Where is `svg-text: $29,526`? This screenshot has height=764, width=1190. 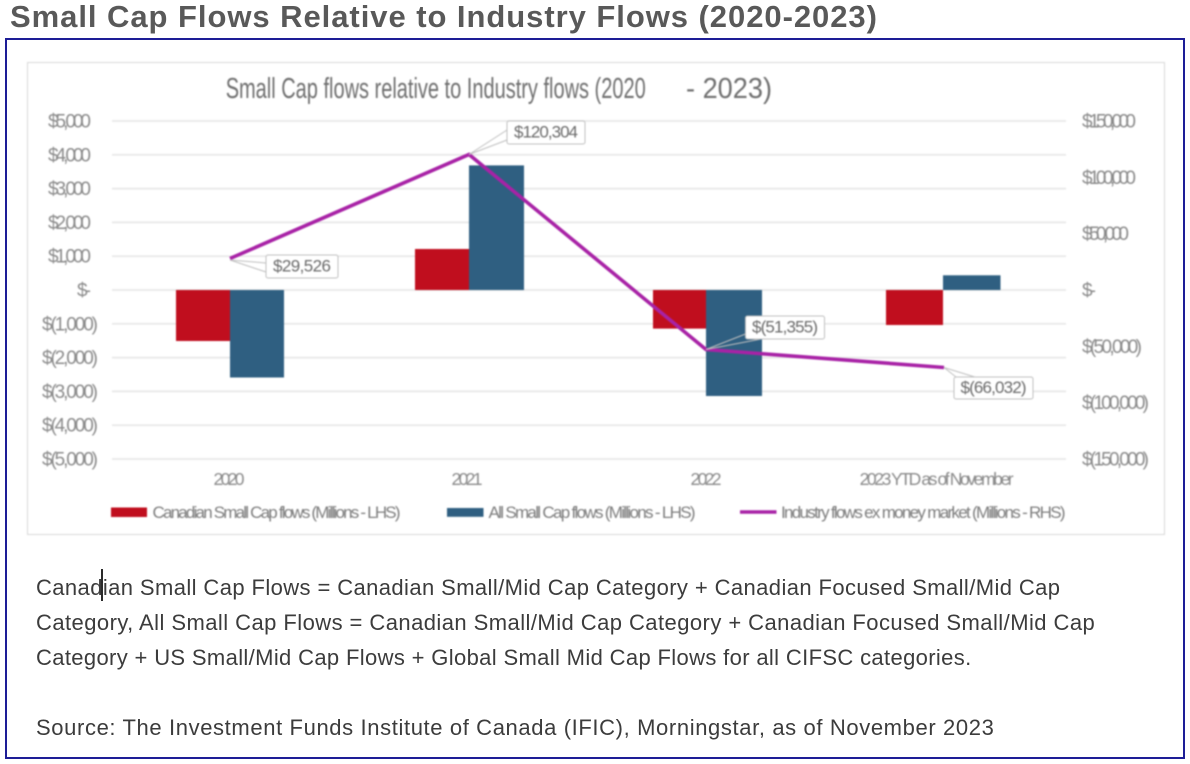 svg-text: $29,526 is located at coordinates (302, 266).